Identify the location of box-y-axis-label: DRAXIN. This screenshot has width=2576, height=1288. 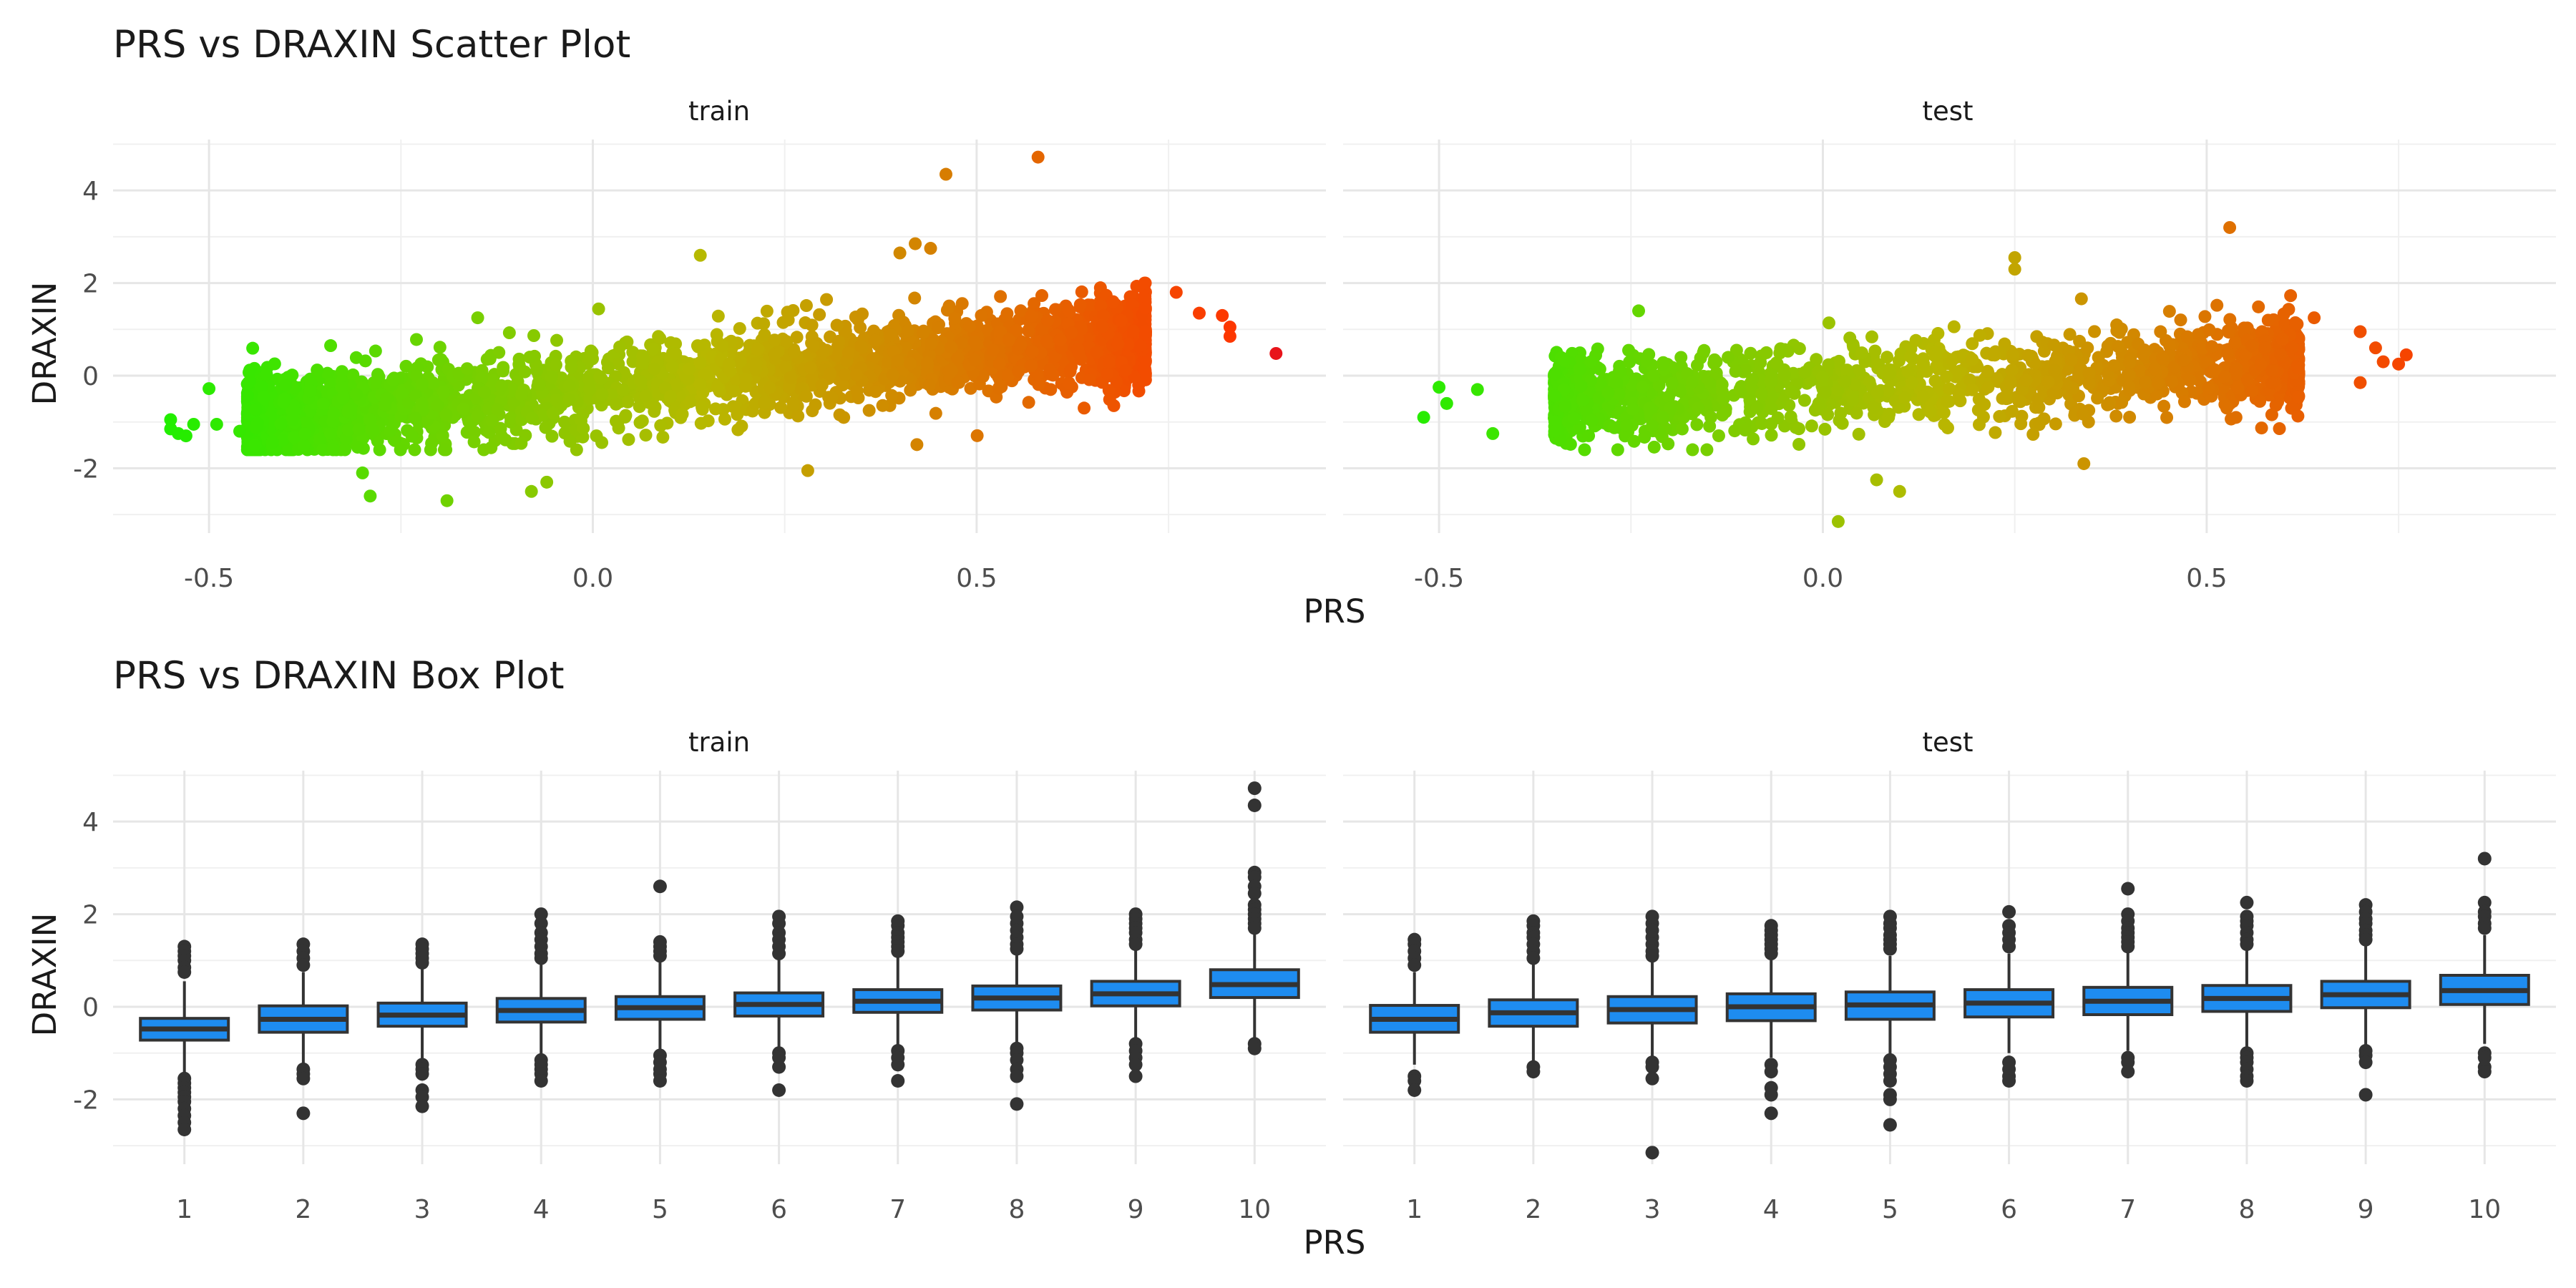
(45, 975).